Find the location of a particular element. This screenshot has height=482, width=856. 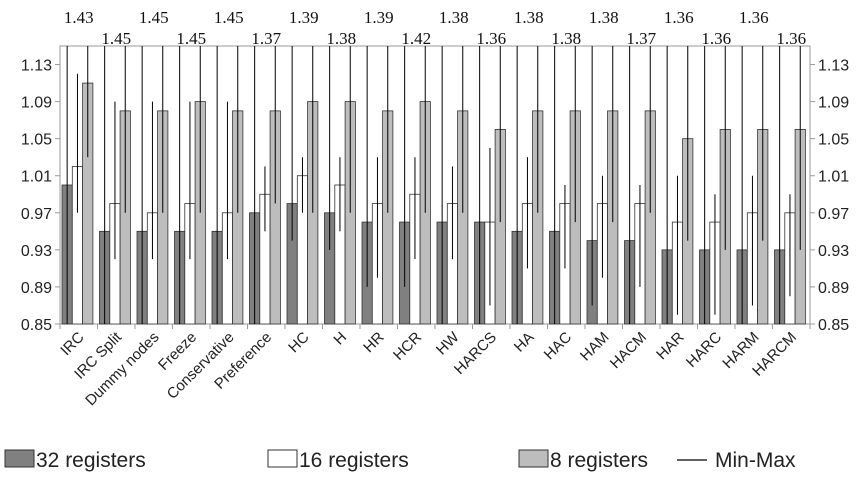

category-label: HCR is located at coordinates (407, 346).